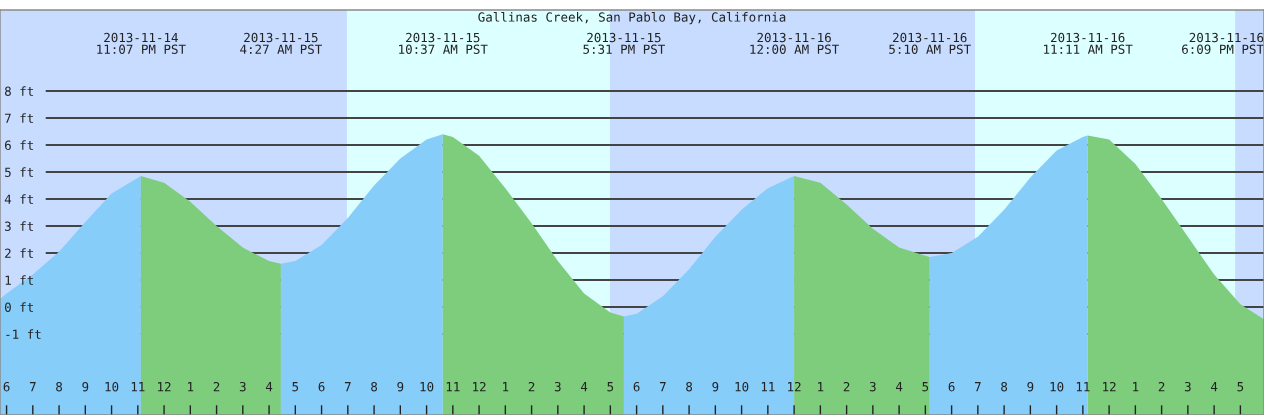 This screenshot has width=1264, height=415. I want to click on annotation: 2013-11-15 4:27 AM PST, so click(281, 43).